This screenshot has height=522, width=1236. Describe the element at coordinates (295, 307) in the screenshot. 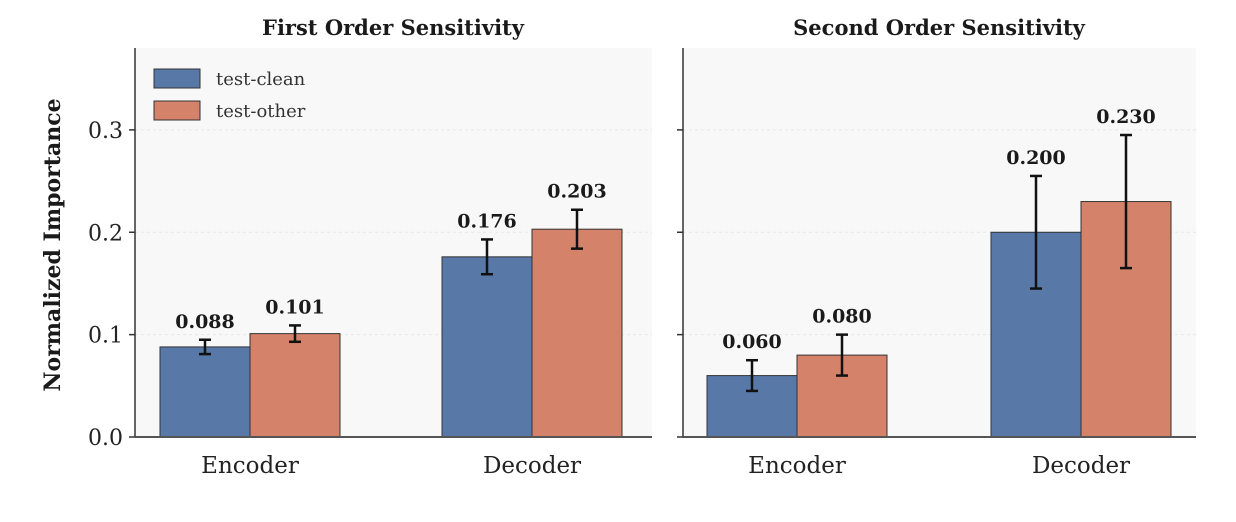

I see `data-label: 0.101` at that location.